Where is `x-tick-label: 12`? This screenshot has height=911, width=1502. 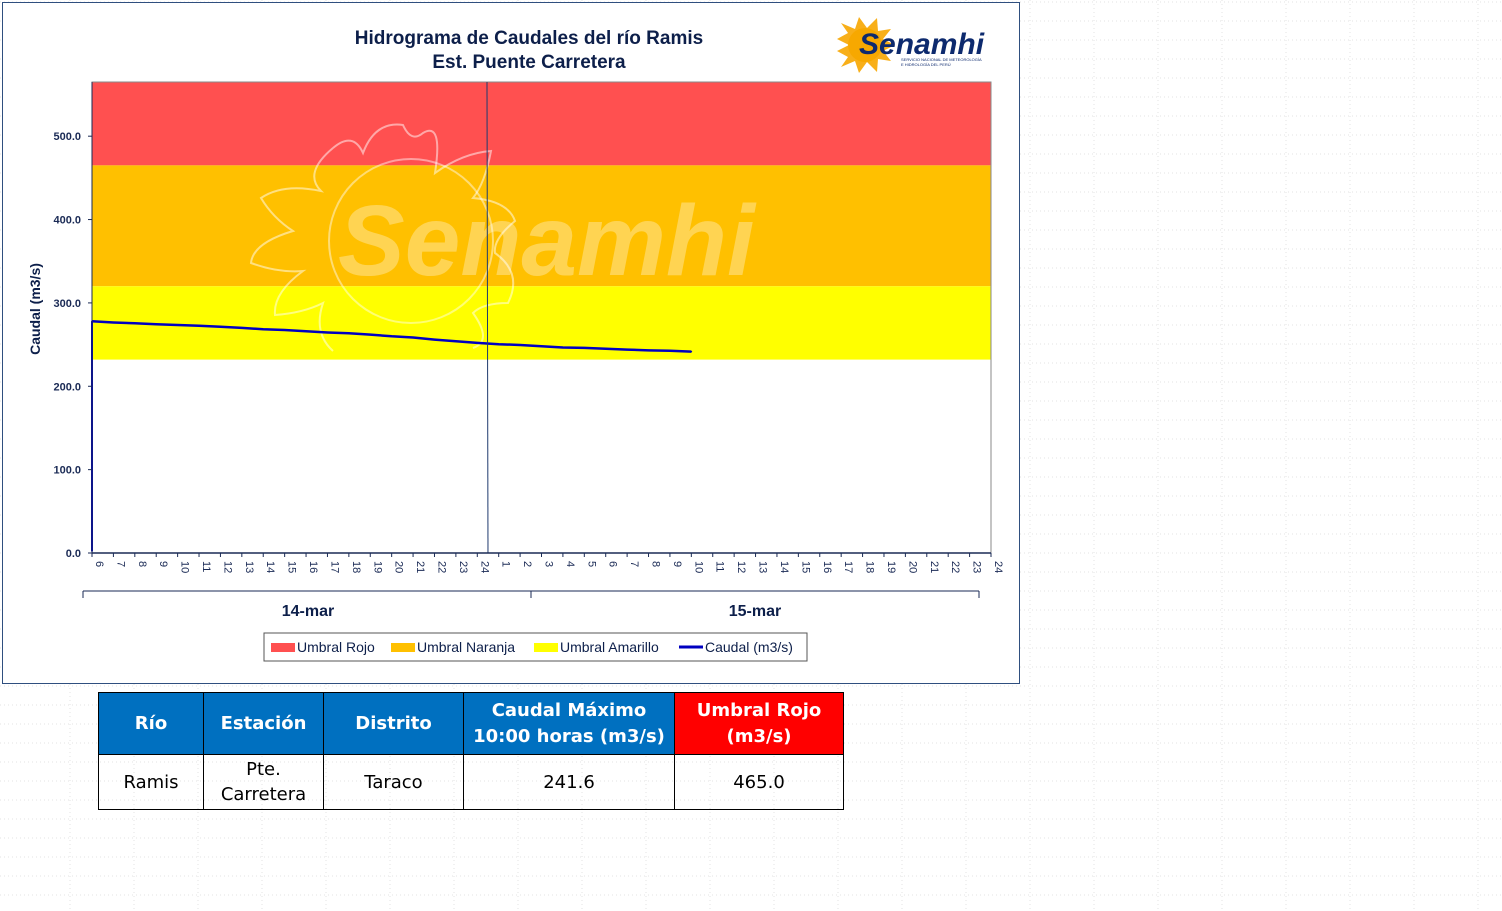
x-tick-label: 12 is located at coordinates (741, 567).